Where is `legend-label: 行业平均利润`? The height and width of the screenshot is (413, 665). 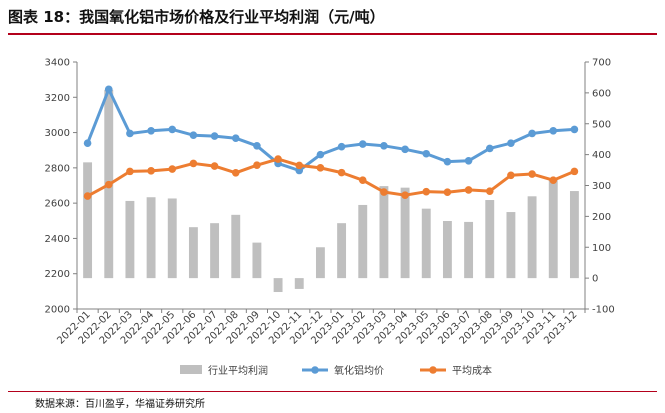 legend-label: 行业平均利润 is located at coordinates (238, 370).